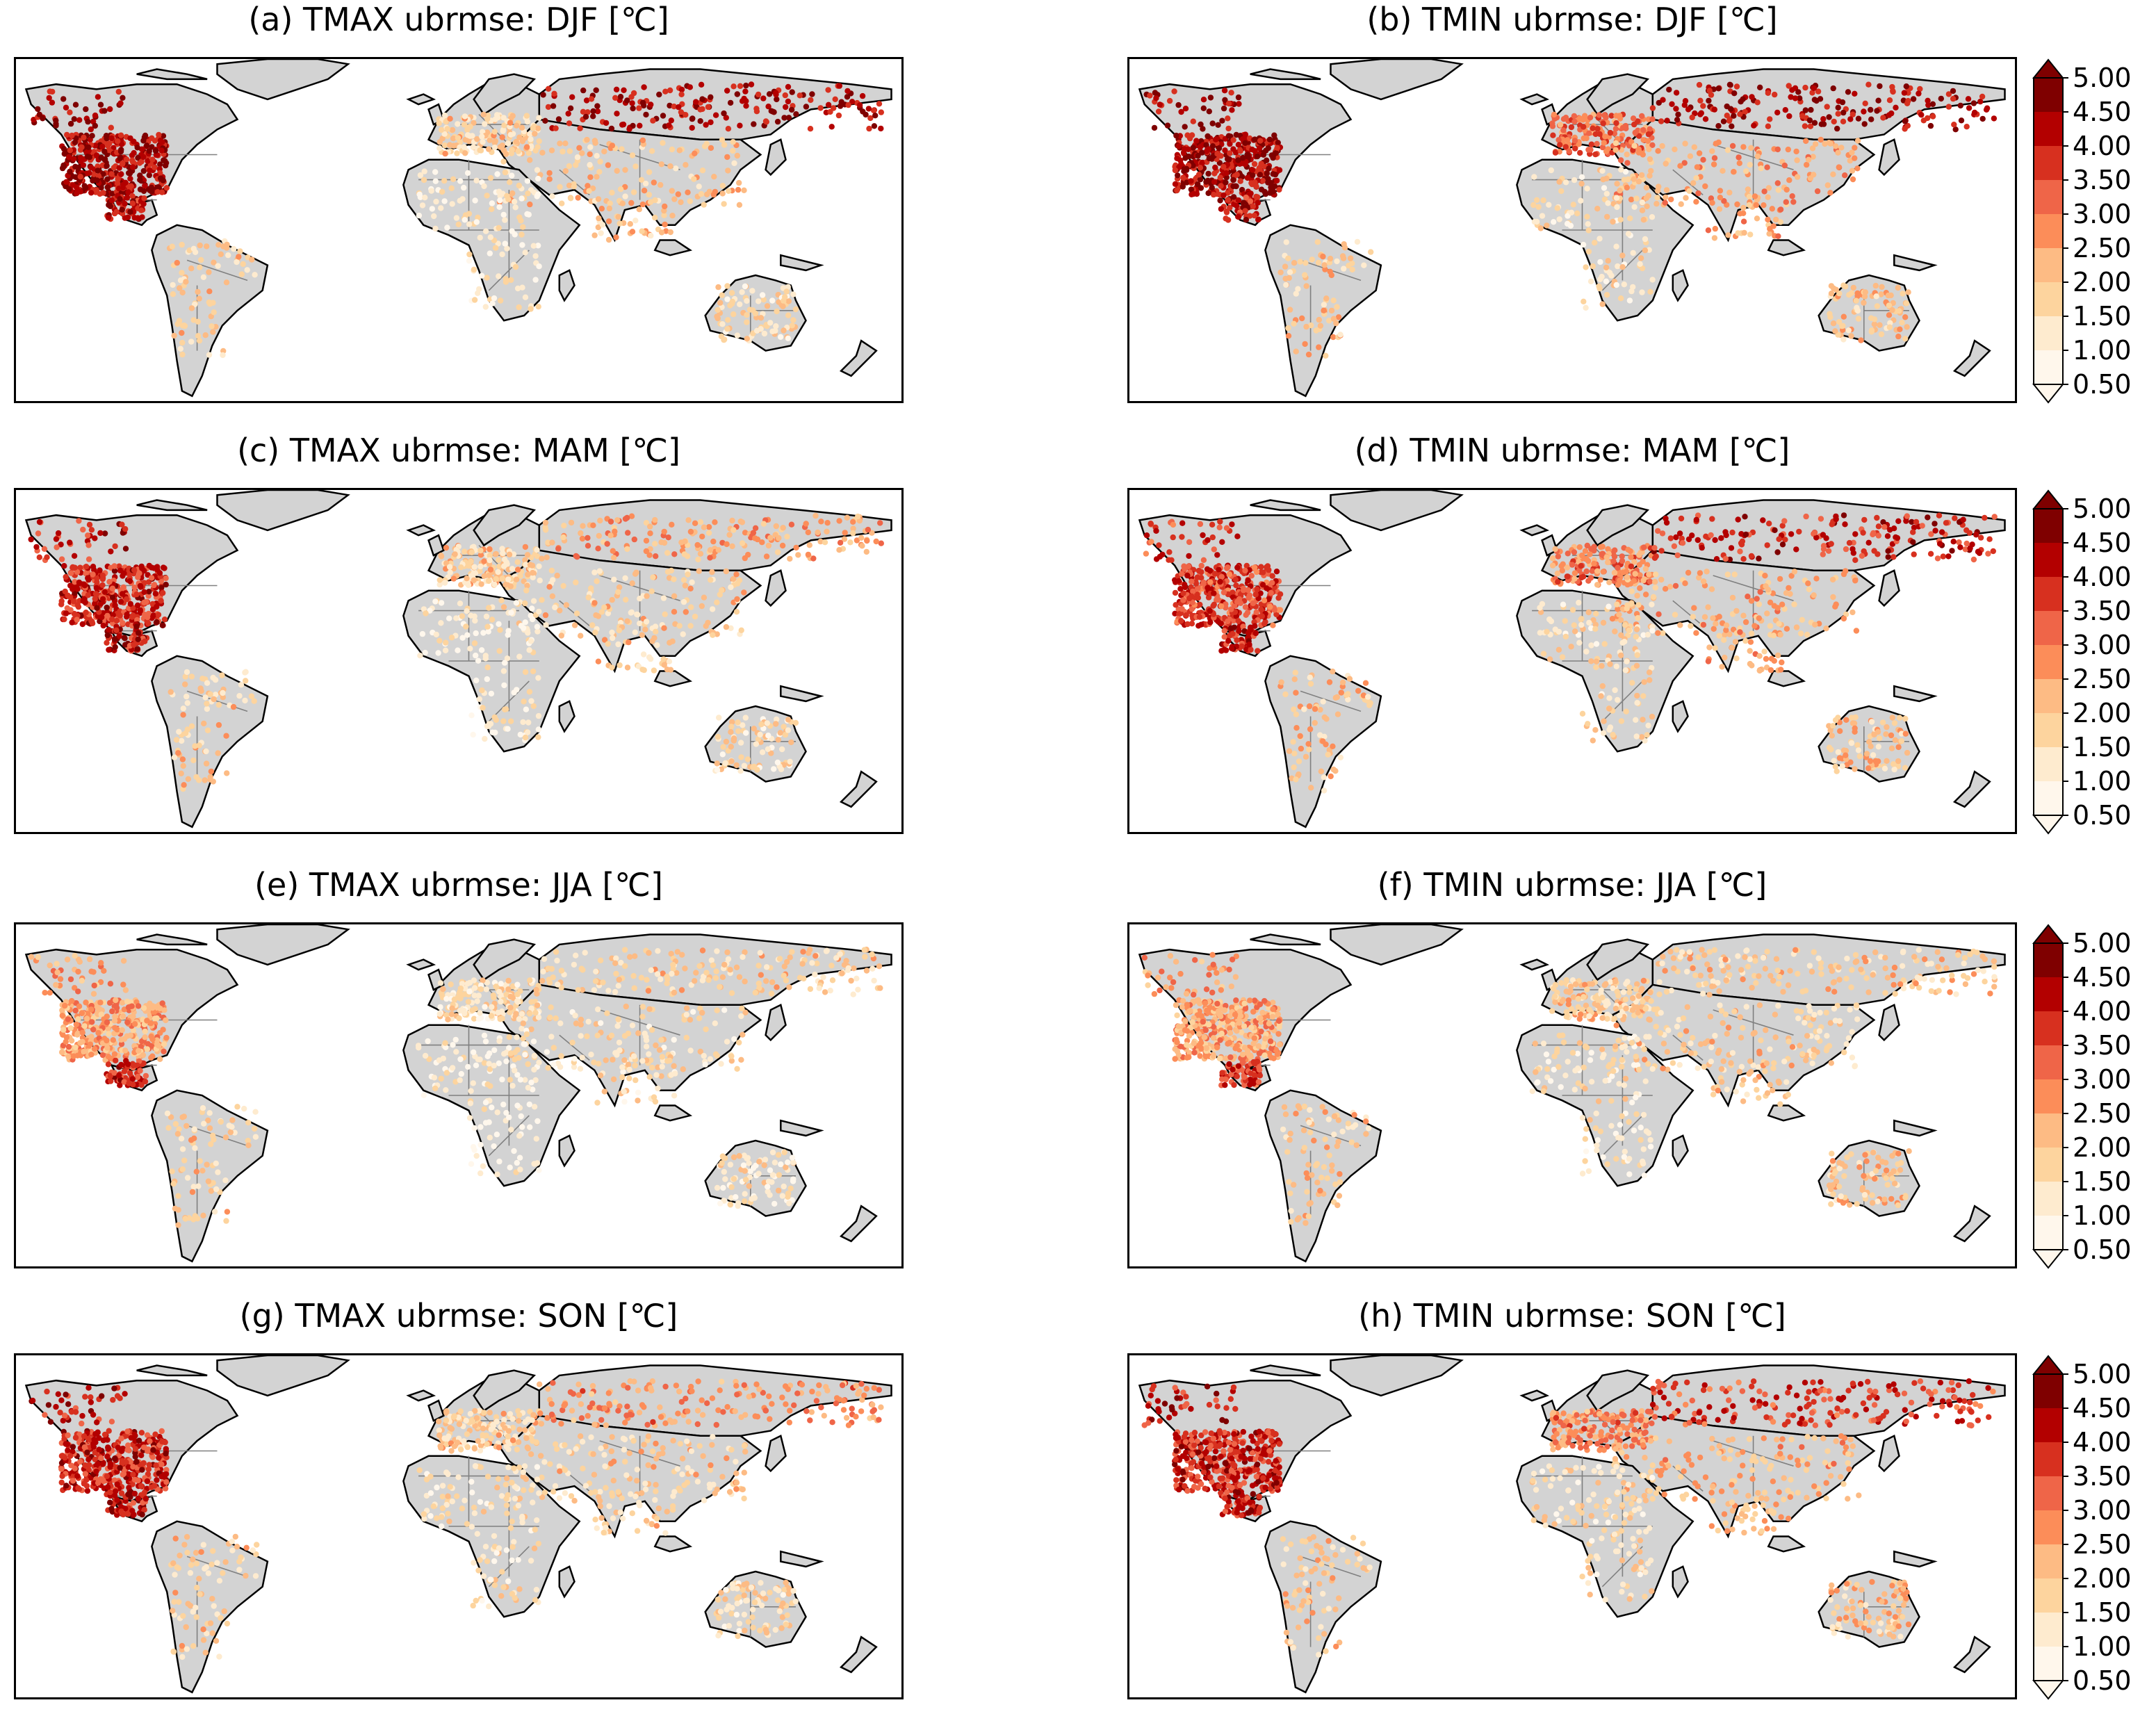  Describe the element at coordinates (283, 511) in the screenshot. I see `landmass-greenland` at that location.